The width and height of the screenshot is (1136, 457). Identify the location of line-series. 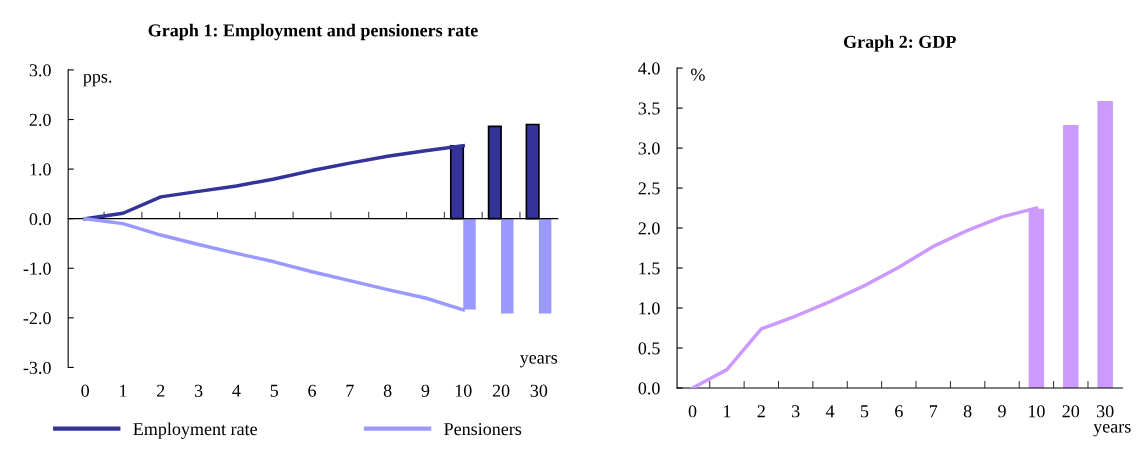
(274, 182).